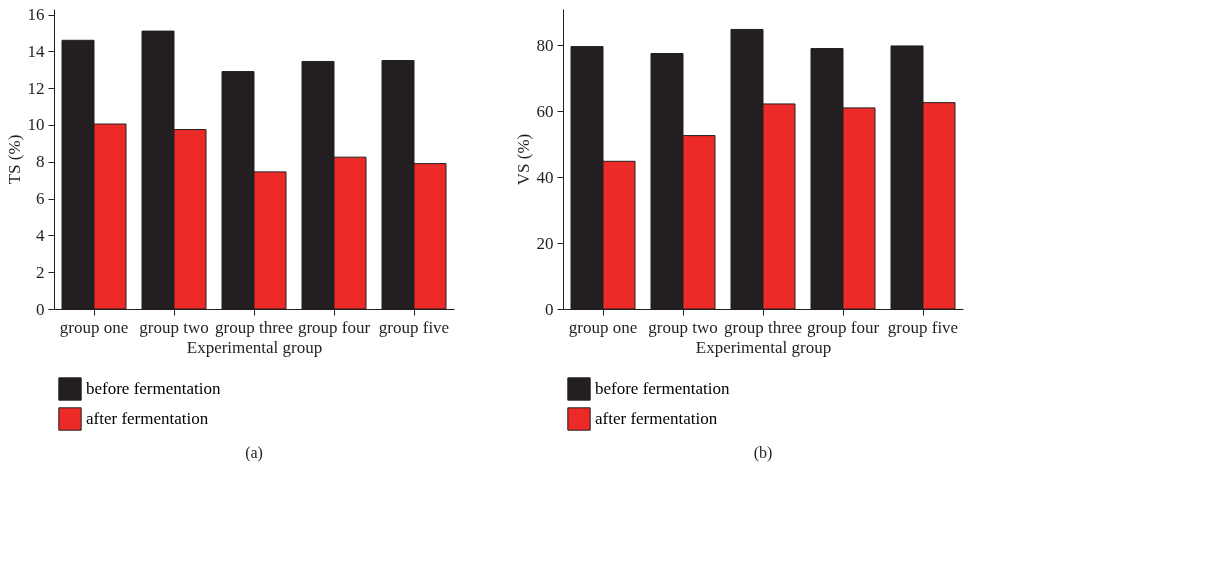 This screenshot has width=1218, height=574. I want to click on y-tick-label: 16, so click(36, 15).